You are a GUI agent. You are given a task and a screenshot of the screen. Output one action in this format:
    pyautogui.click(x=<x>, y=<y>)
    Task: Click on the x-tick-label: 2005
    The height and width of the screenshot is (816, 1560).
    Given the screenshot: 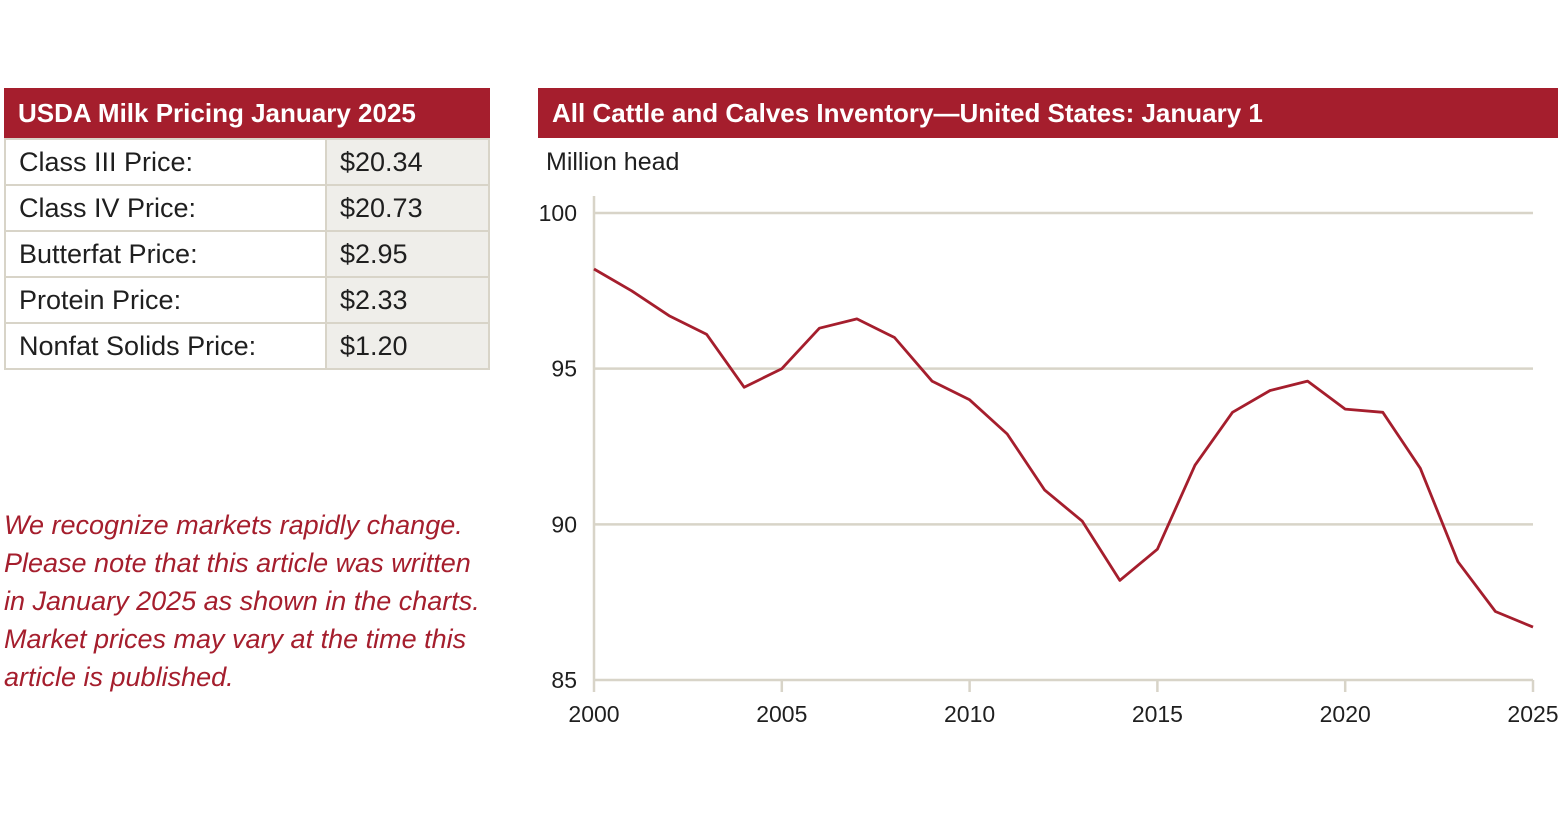 What is the action you would take?
    pyautogui.click(x=781, y=714)
    